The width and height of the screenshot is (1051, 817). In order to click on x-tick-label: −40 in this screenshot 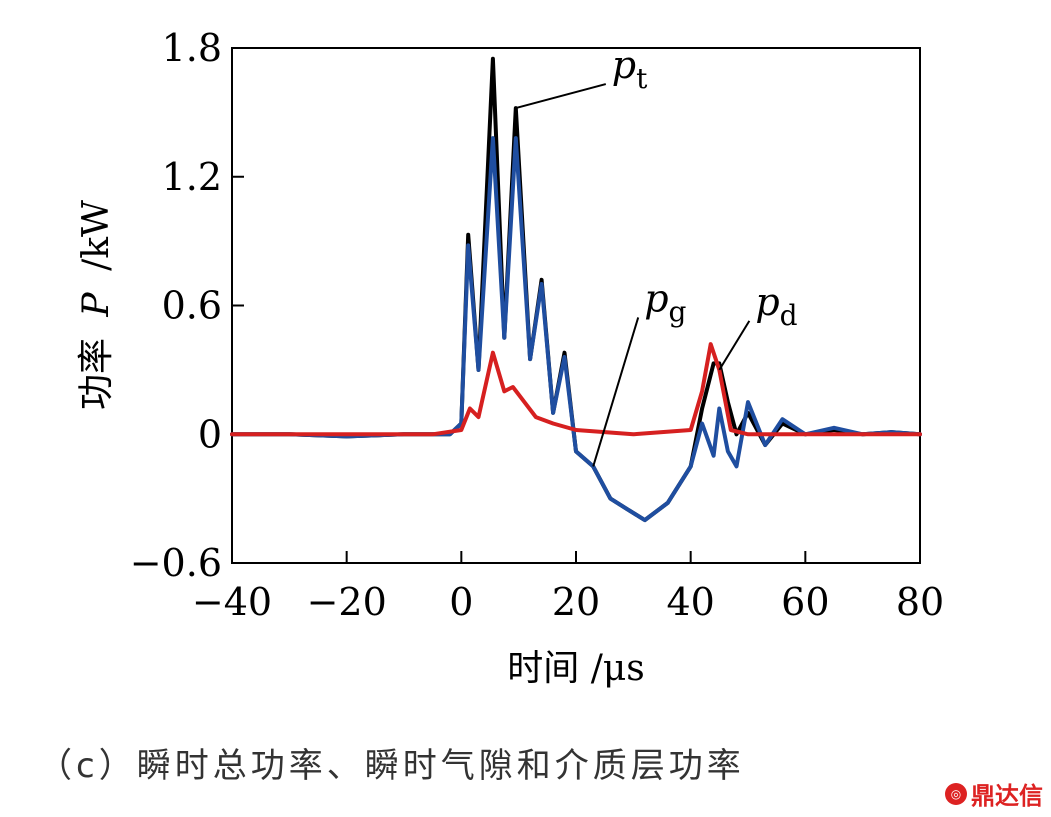, I will do `click(232, 602)`.